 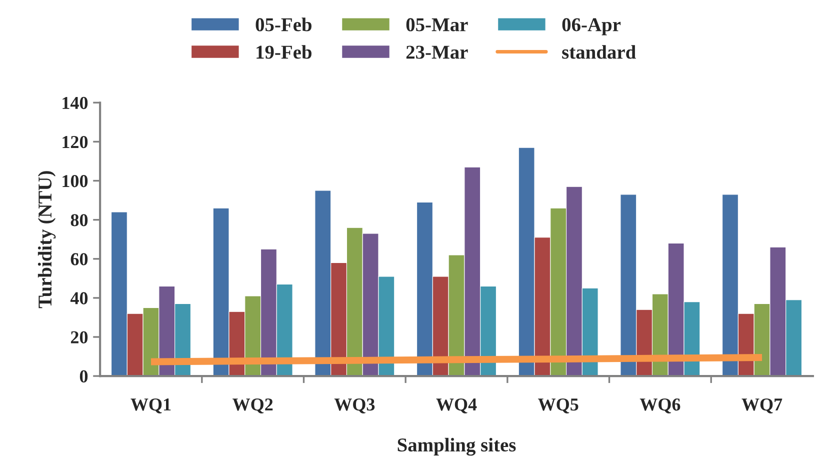 What do you see at coordinates (79, 298) in the screenshot?
I see `y-tick-label: 40` at bounding box center [79, 298].